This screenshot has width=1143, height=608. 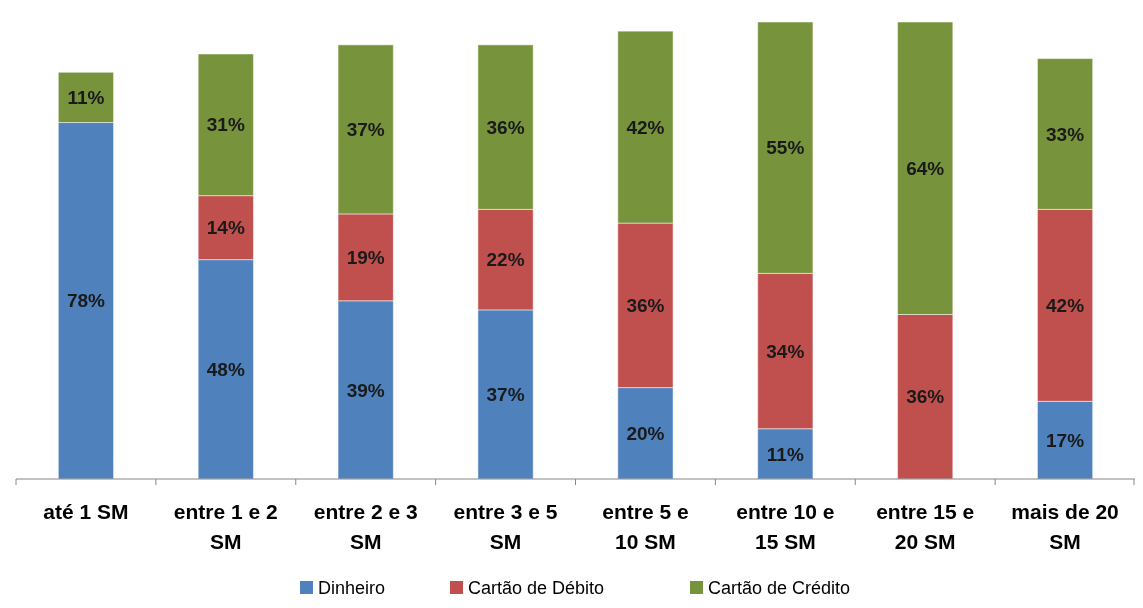 What do you see at coordinates (225, 228) in the screenshot?
I see `data-label: 14%` at bounding box center [225, 228].